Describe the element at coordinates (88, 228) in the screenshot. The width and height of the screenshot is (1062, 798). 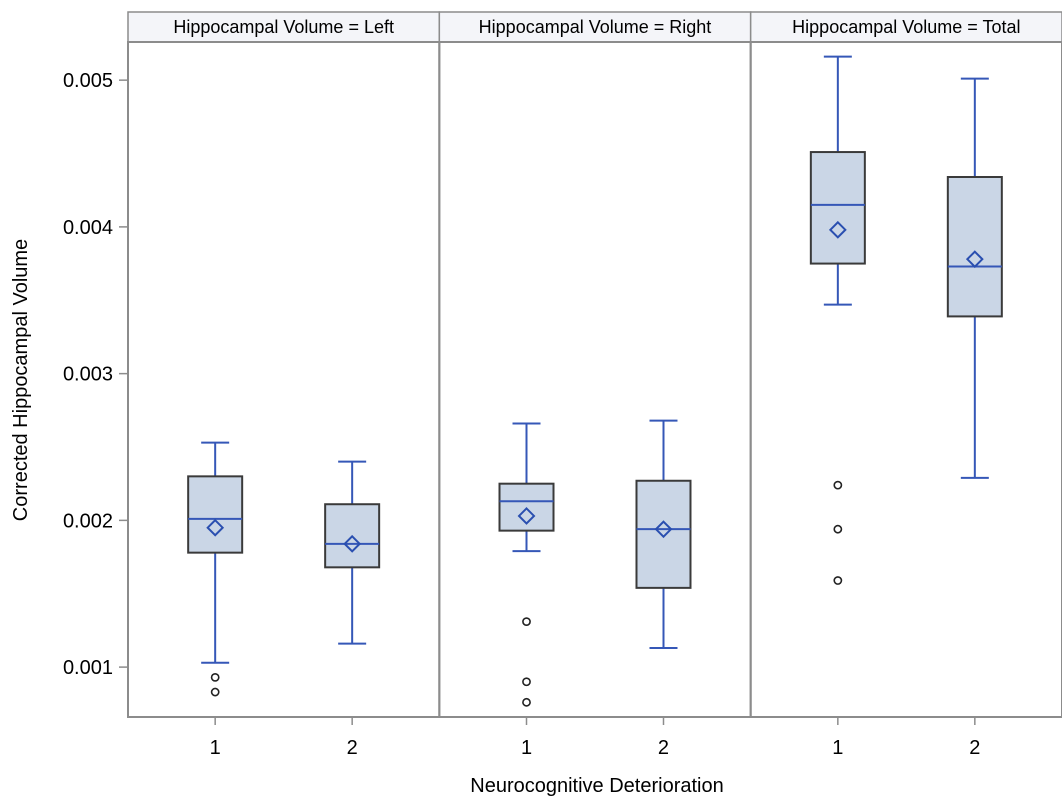
I see `y-tick-label: 0.004` at that location.